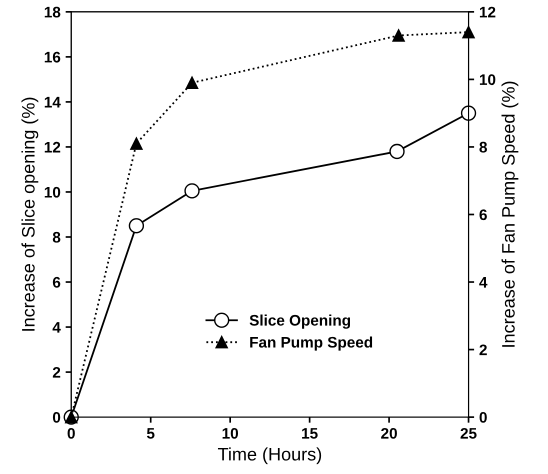  I want to click on y-tick-label: 2, so click(56, 372).